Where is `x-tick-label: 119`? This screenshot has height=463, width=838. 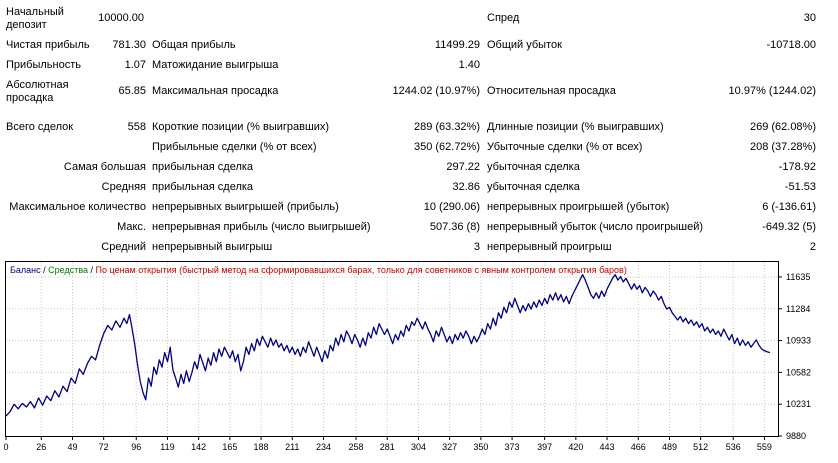
x-tick-label: 119 is located at coordinates (167, 447).